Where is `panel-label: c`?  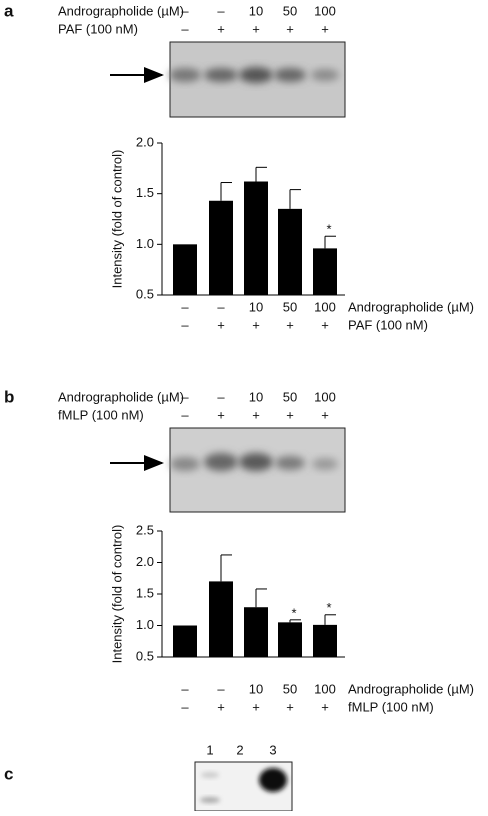 panel-label: c is located at coordinates (8, 773).